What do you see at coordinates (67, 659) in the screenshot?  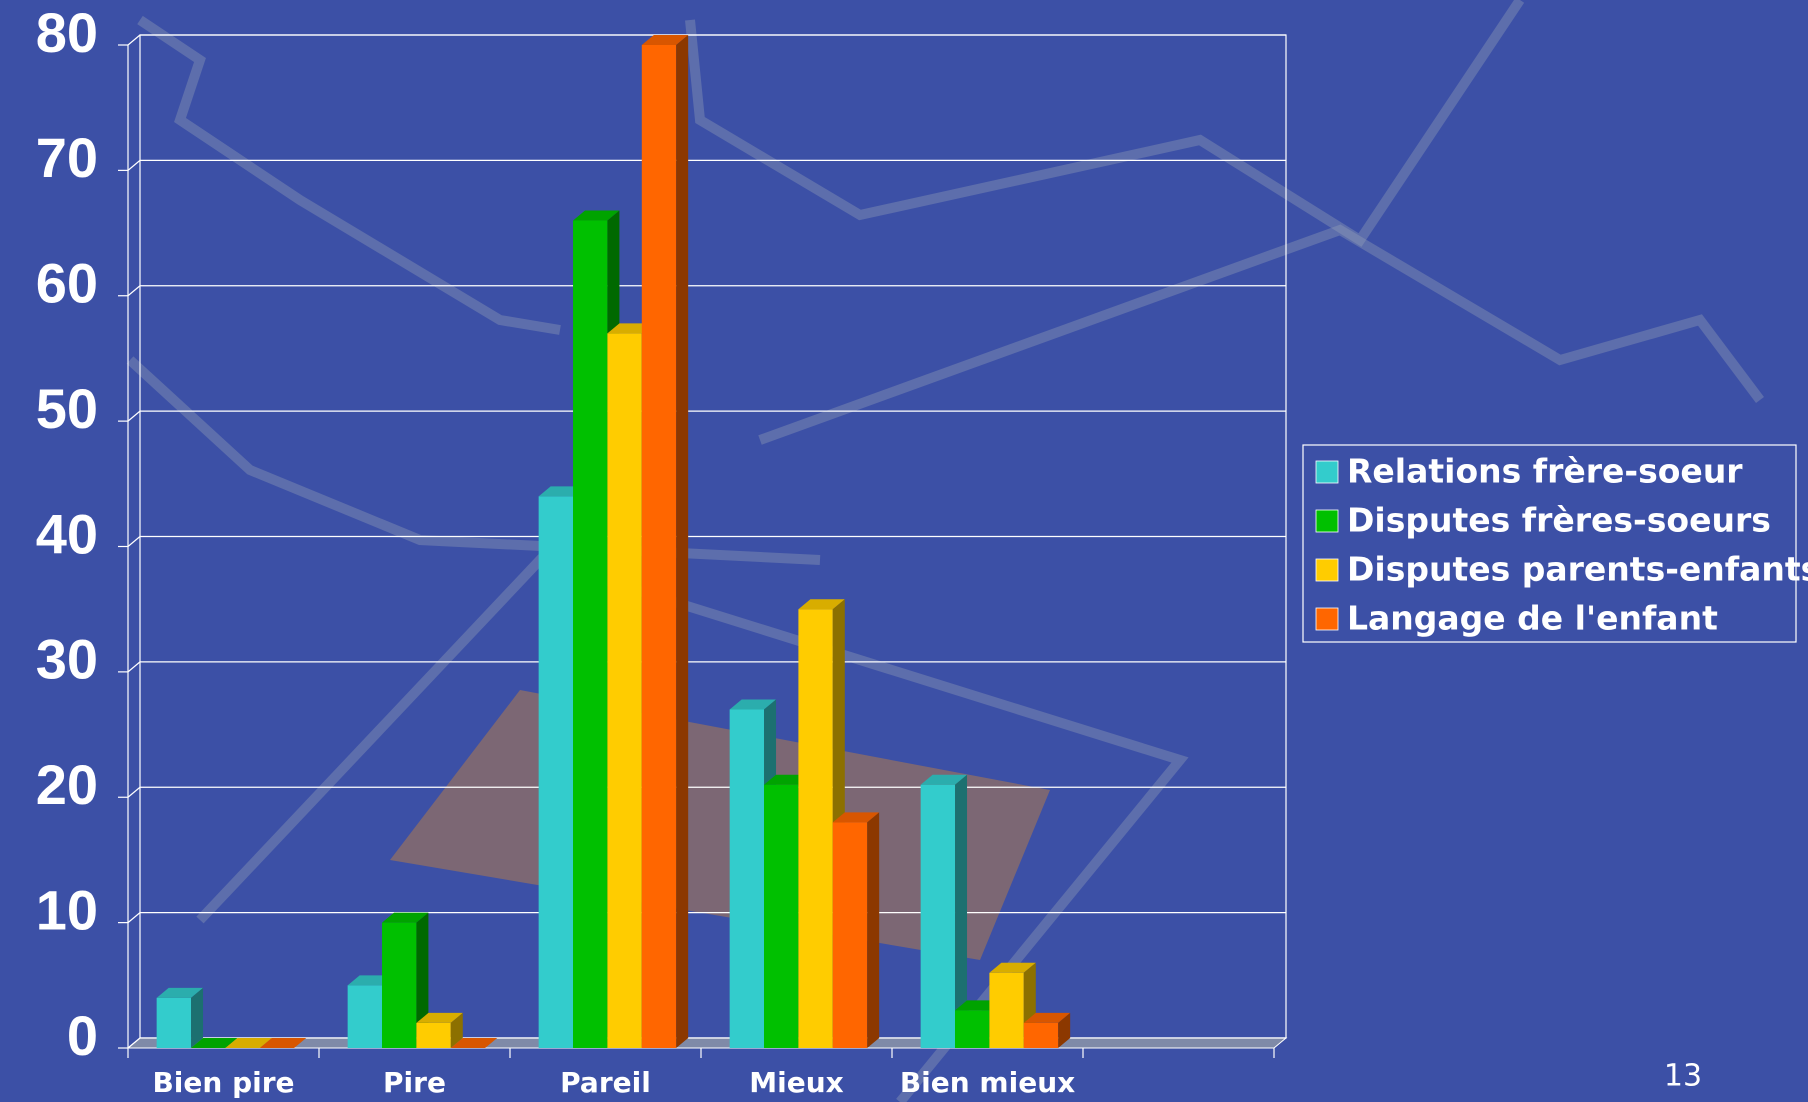 I see `y-tick-label: 30` at bounding box center [67, 659].